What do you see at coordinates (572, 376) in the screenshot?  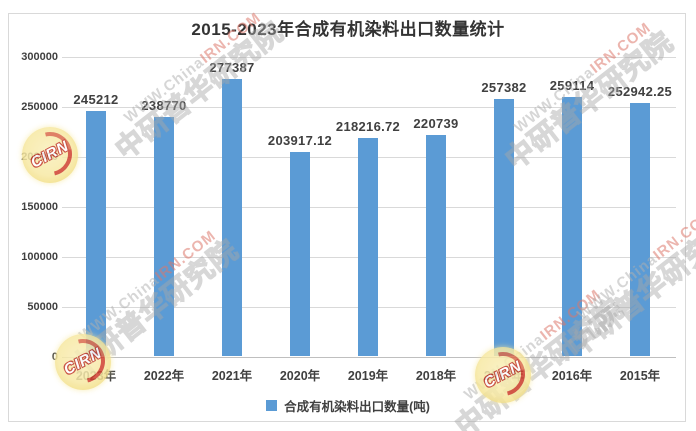 I see `x-axis-tick-label: 2016年` at bounding box center [572, 376].